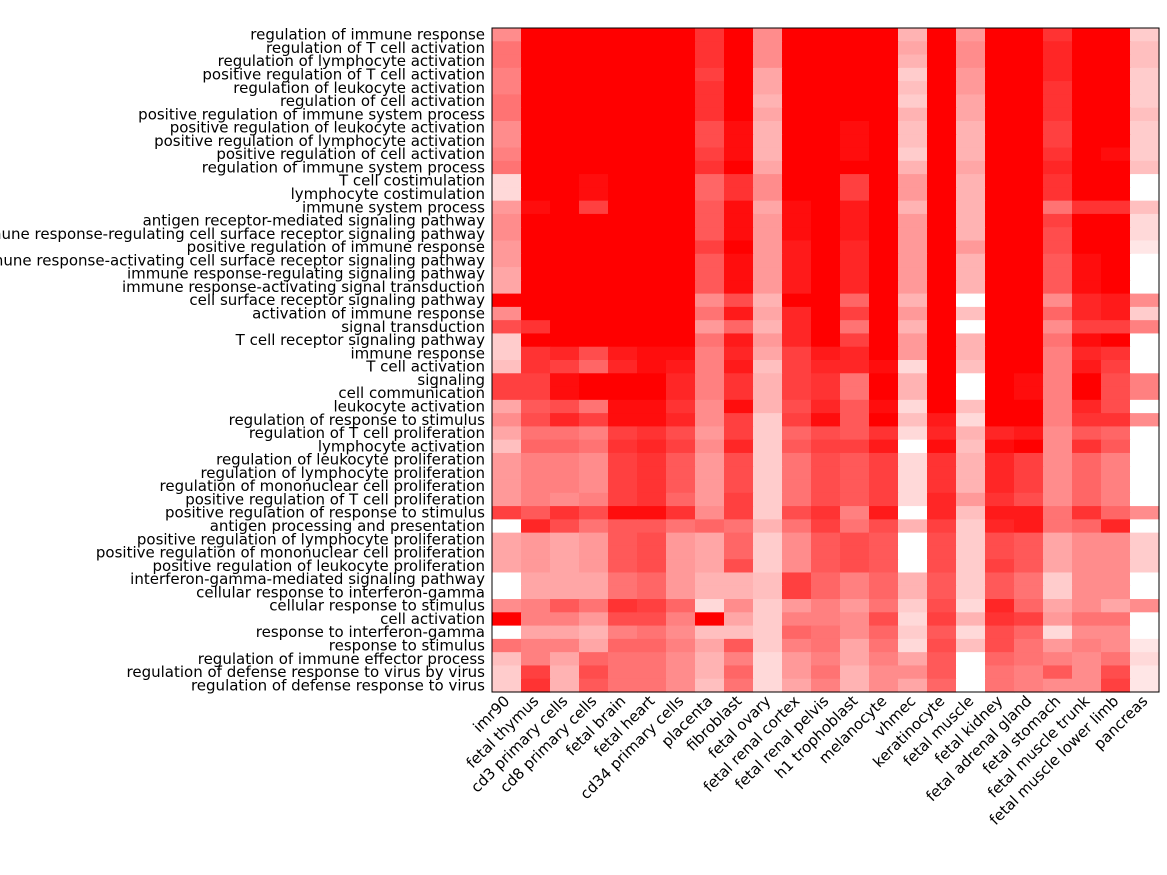 The image size is (1167, 875). Describe the element at coordinates (417, 353) in the screenshot. I see `row-label: immune response` at that location.